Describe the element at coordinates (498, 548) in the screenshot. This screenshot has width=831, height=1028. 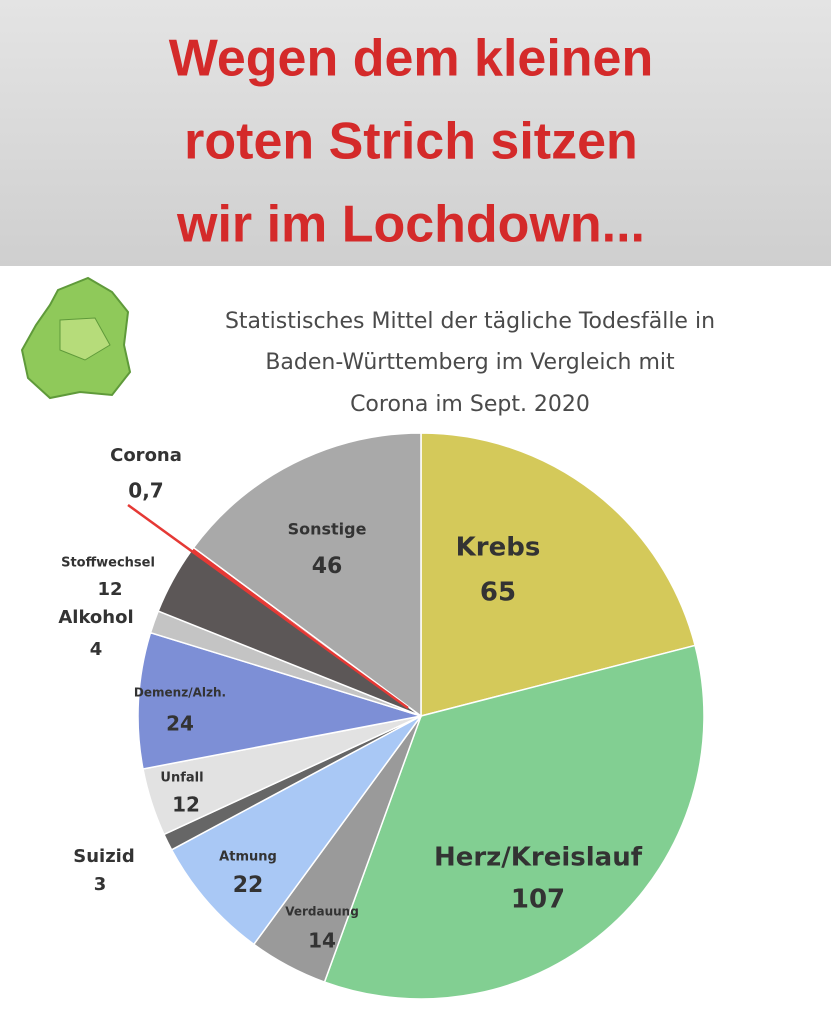
I see `slice-label: Krebs` at that location.